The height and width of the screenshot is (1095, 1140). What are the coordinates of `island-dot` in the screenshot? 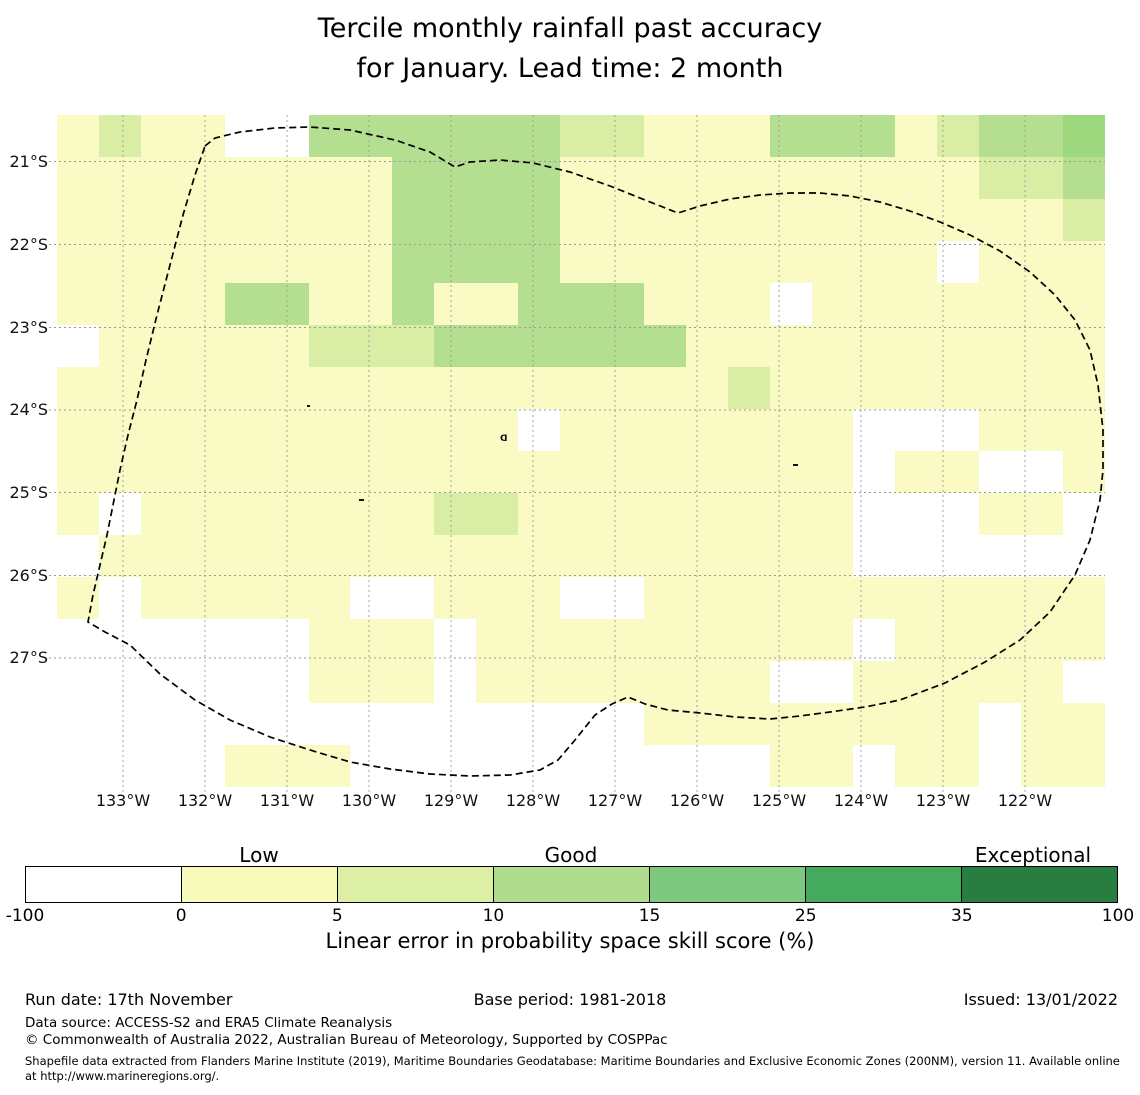 It's located at (308, 406).